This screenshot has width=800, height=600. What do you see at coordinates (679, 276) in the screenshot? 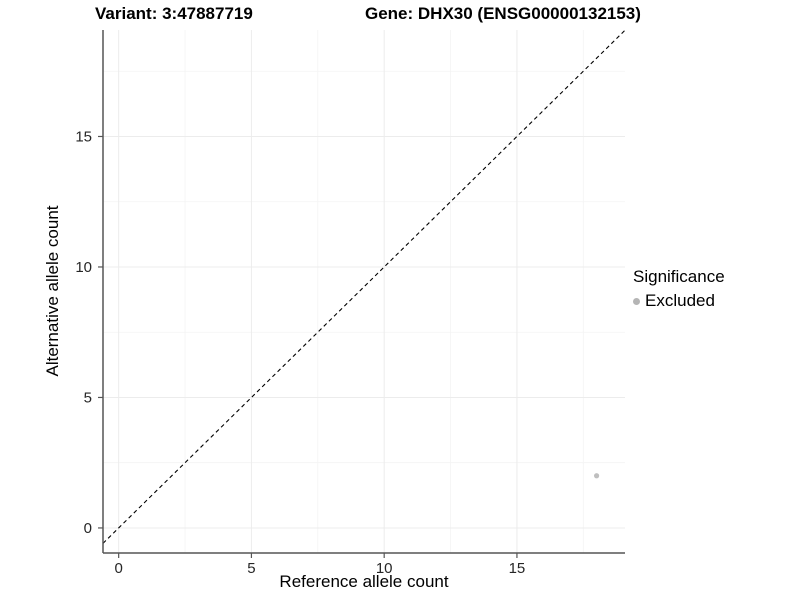
I see `legend-title: Significance` at bounding box center [679, 276].